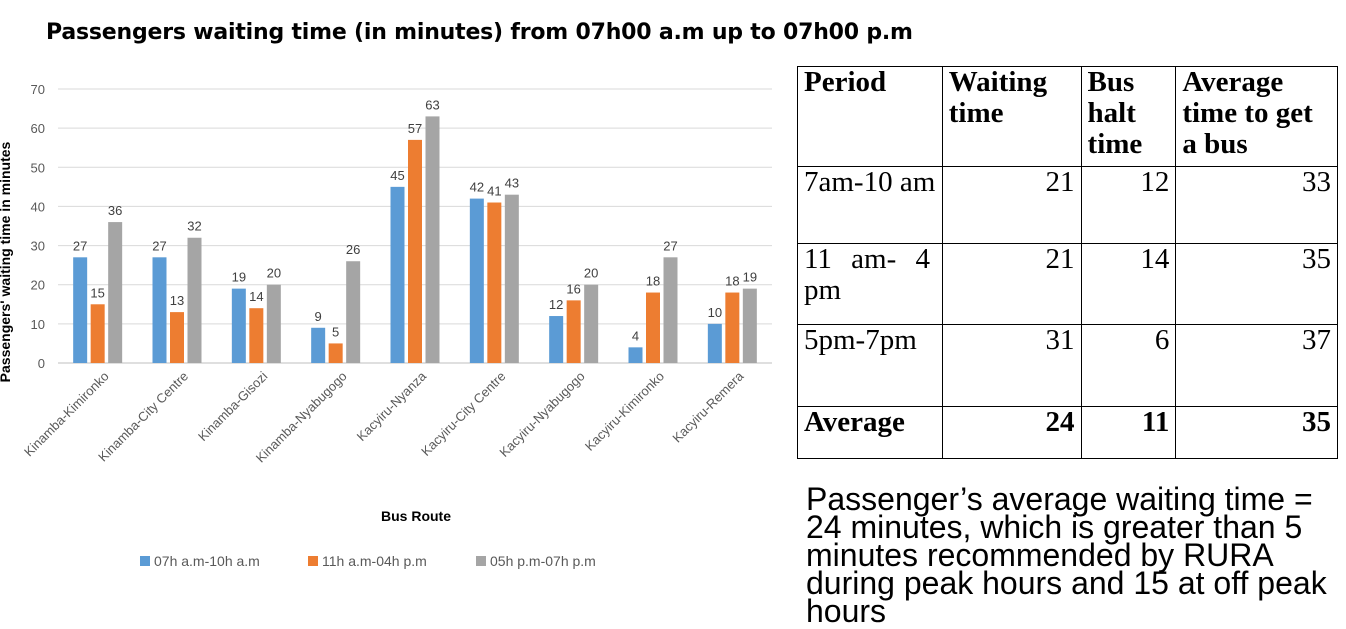 The height and width of the screenshot is (629, 1346). I want to click on y-tick-label: 20, so click(38, 285).